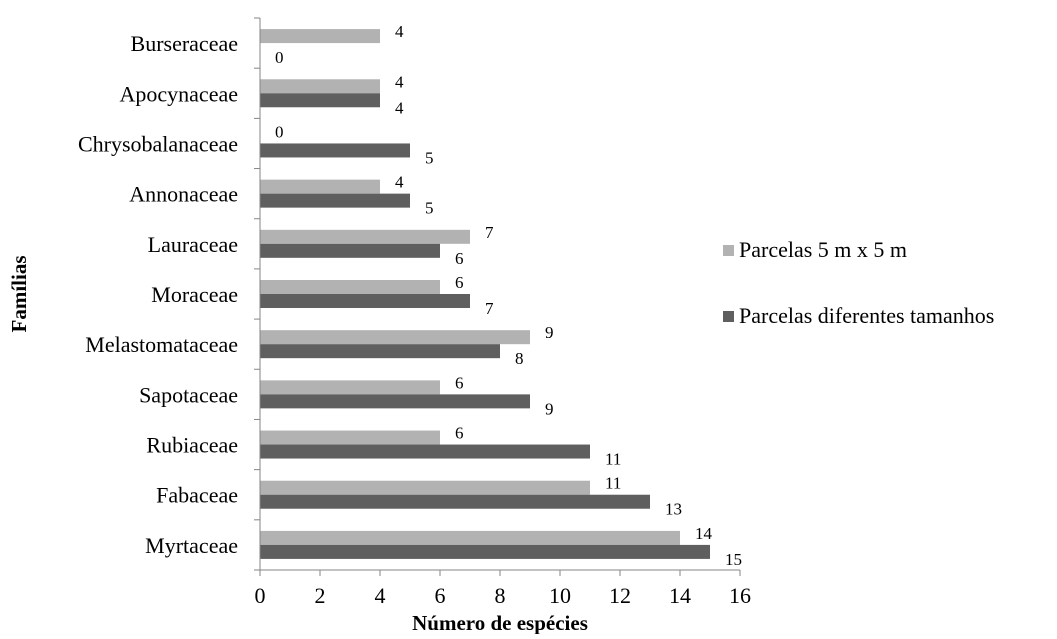 The image size is (1057, 639). What do you see at coordinates (197, 495) in the screenshot?
I see `category-label: Fabaceae` at bounding box center [197, 495].